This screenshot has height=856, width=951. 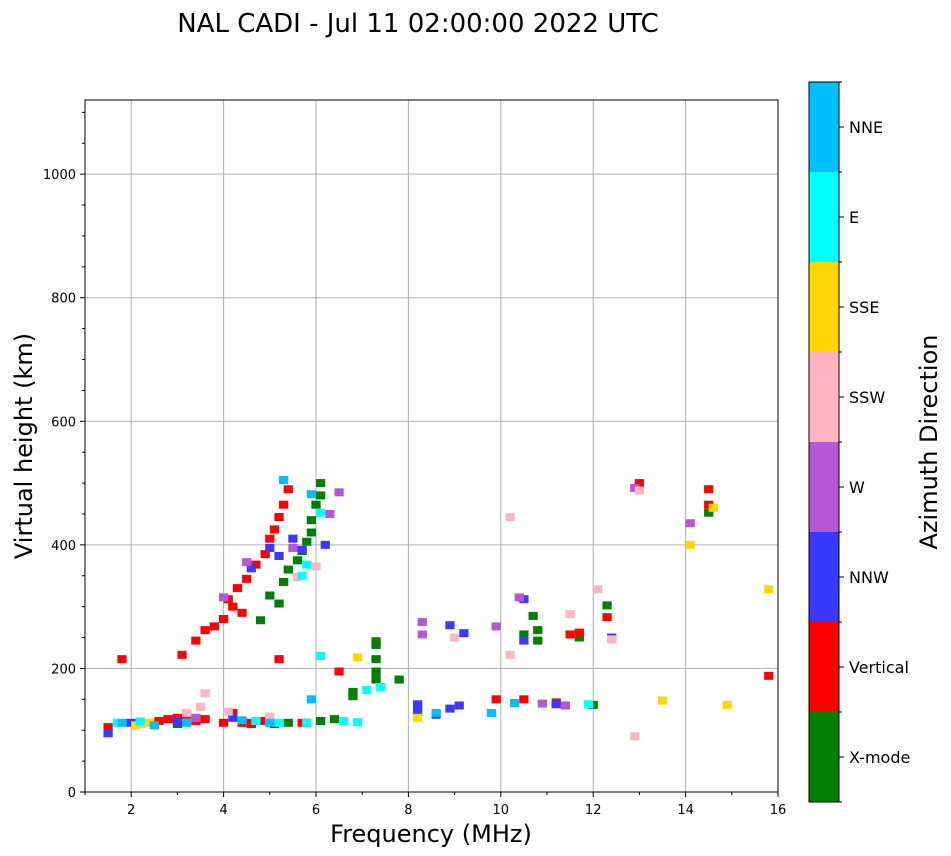 I want to click on colorbar-tick-label: SSE, so click(x=864, y=307).